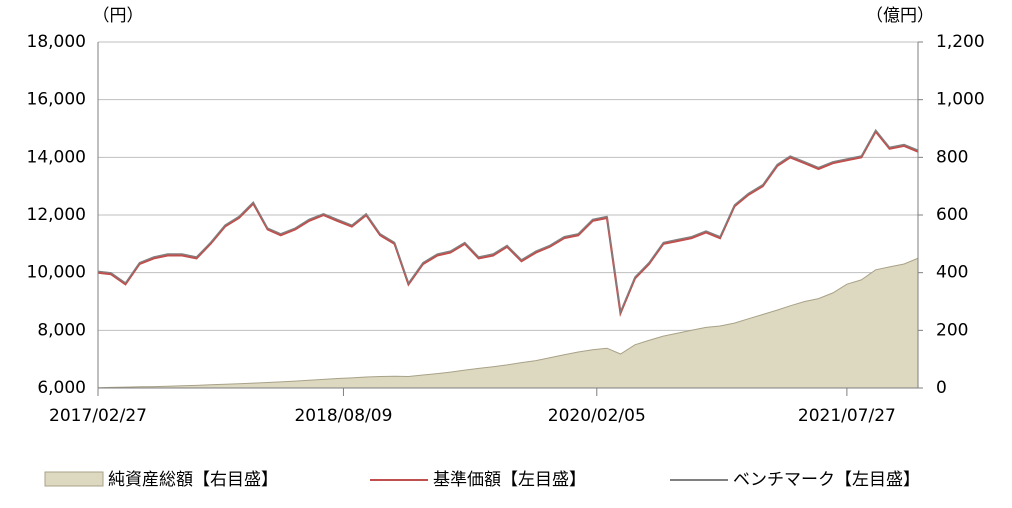 The image size is (1012, 508). I want to click on legend-label: 純資産総額【右目盛】, so click(193, 480).